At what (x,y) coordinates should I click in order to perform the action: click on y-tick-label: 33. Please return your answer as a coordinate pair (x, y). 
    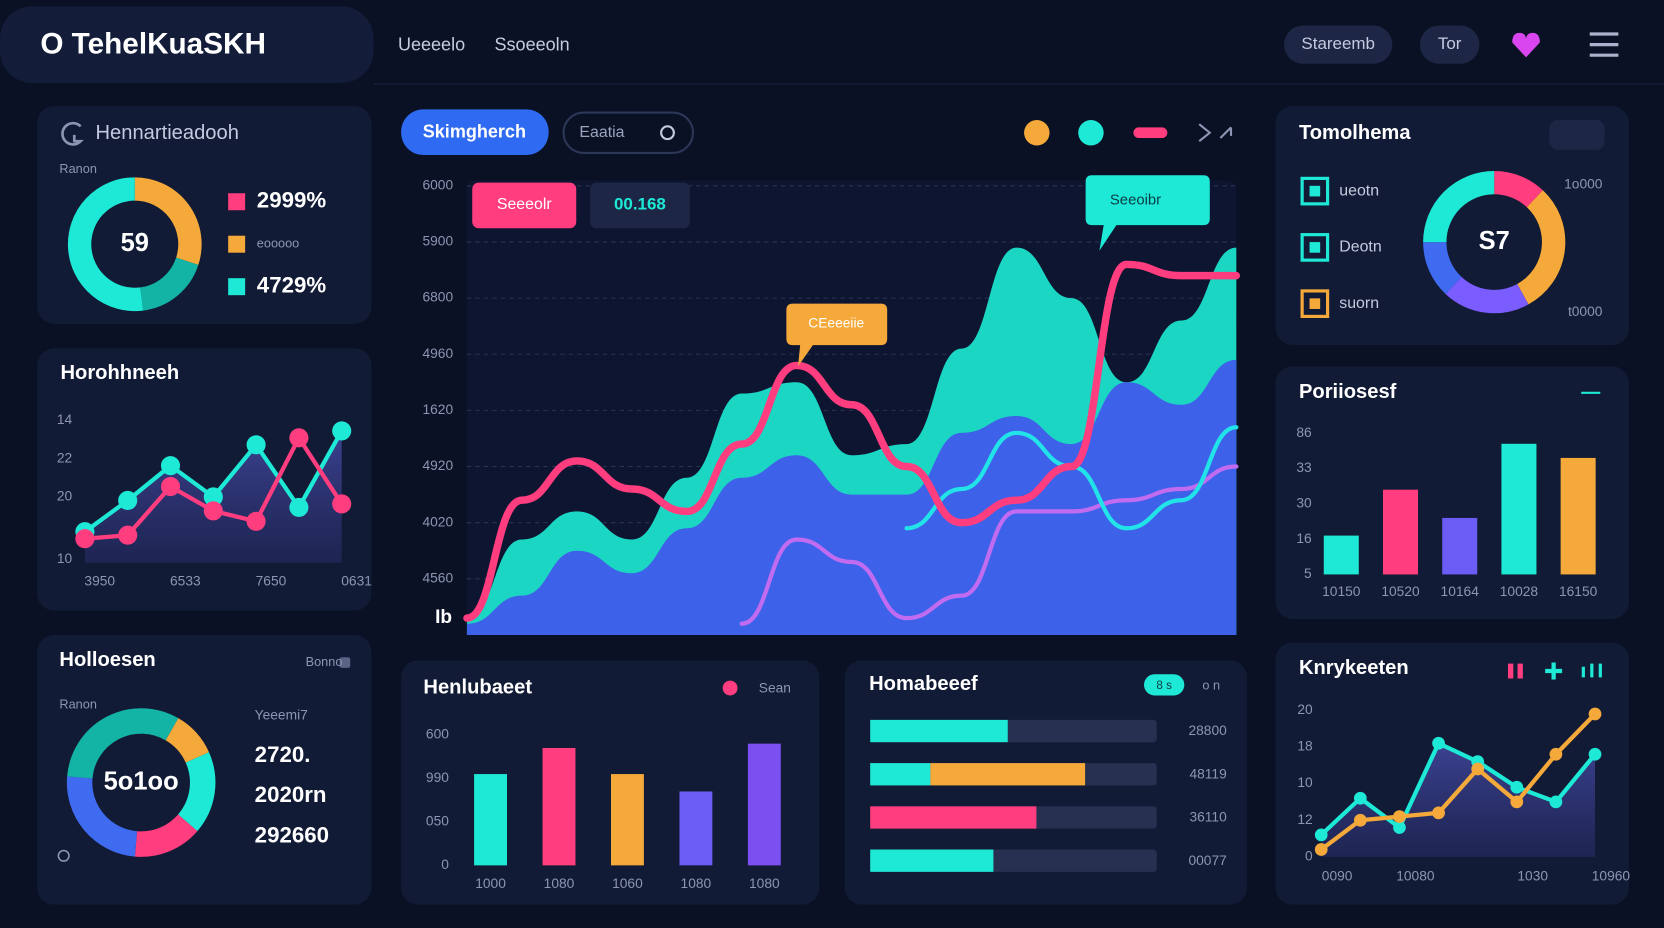
    Looking at the image, I should click on (1304, 467).